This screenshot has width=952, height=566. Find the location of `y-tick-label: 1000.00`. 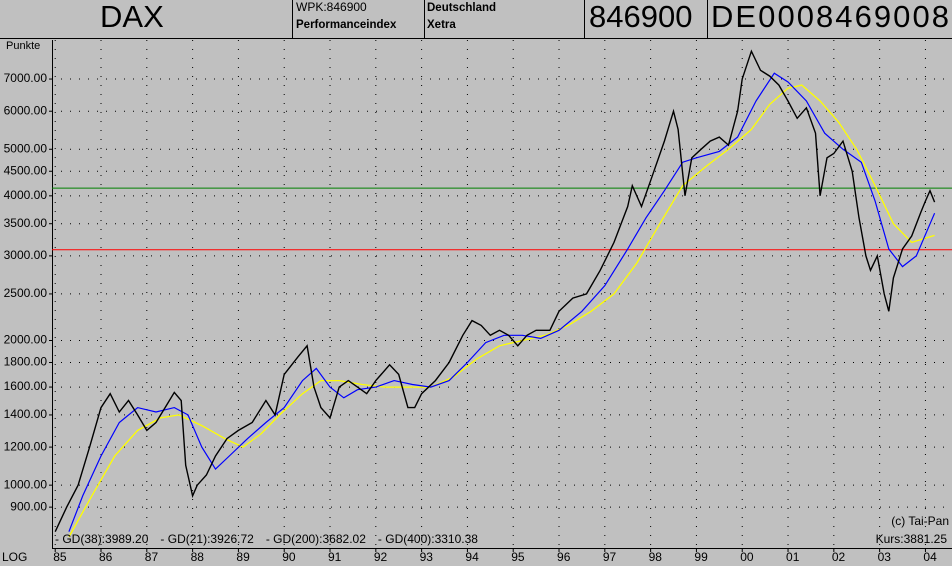

y-tick-label: 1000.00 is located at coordinates (26, 484).